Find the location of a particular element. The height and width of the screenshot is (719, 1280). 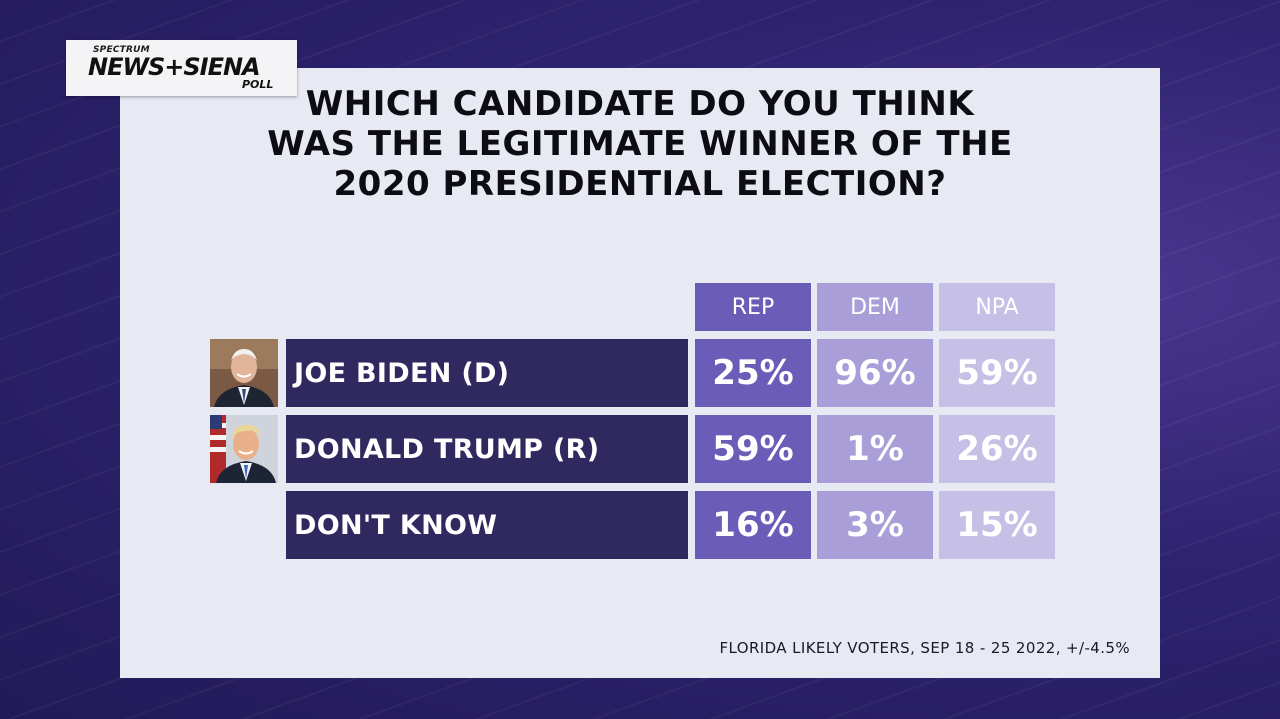

logo-main-text: NEWS+SIENA is located at coordinates (174, 67).